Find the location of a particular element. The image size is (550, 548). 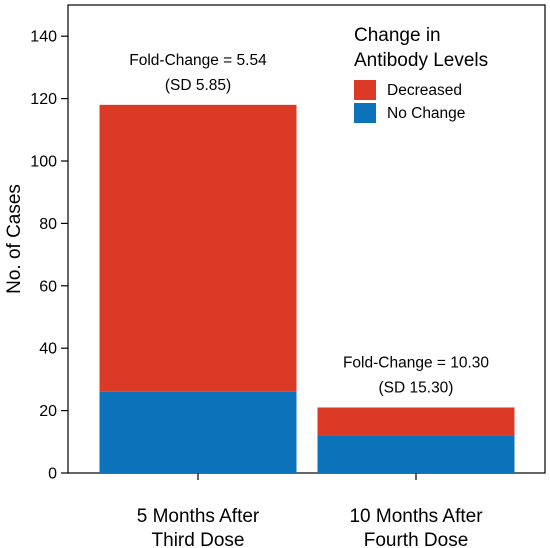

y-tick-label: 0 is located at coordinates (52, 474).